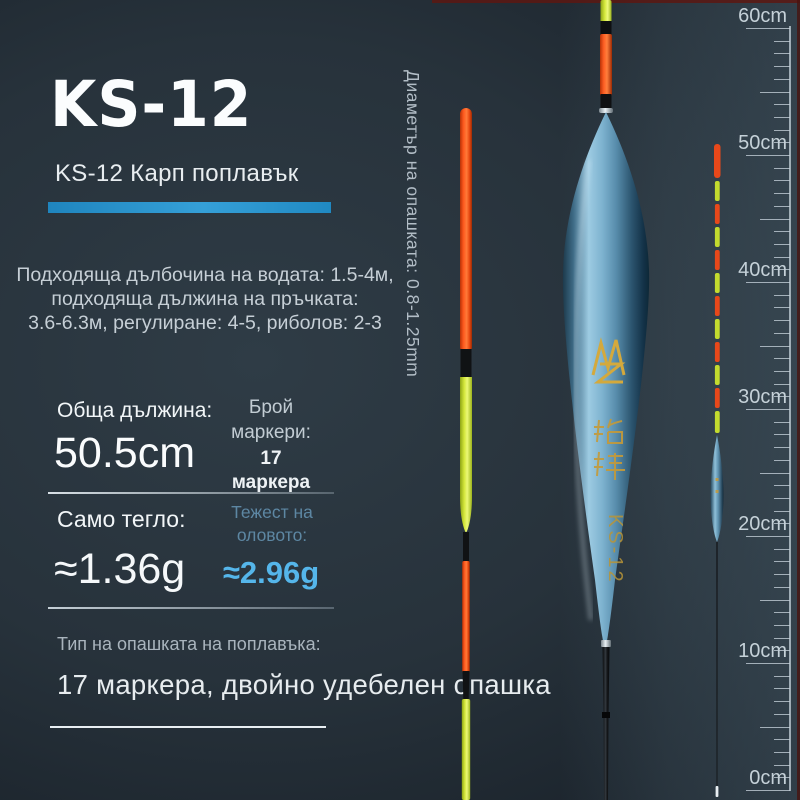 This screenshot has width=800, height=800. Describe the element at coordinates (120, 569) in the screenshot. I see `self-weight-value: ≈1.36g` at that location.